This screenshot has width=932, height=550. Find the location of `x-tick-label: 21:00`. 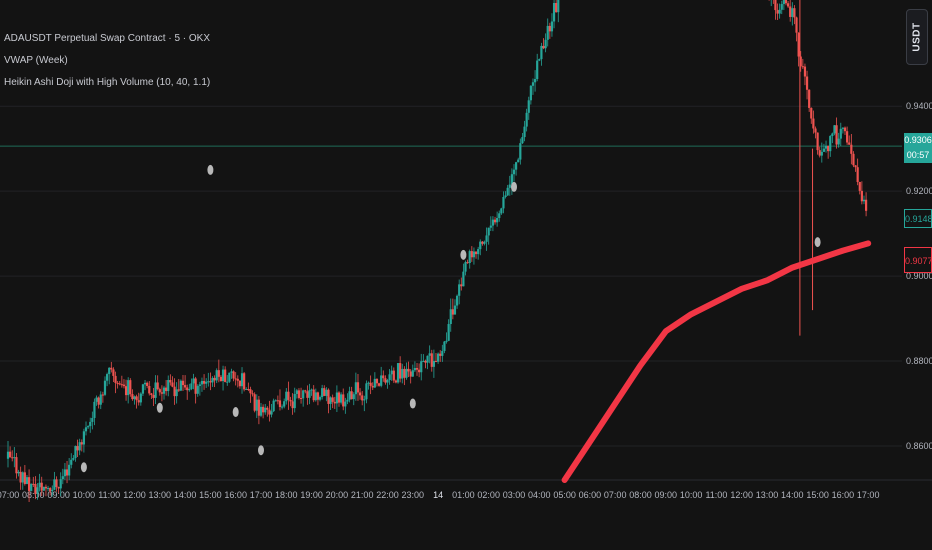

x-tick-label: 21:00 is located at coordinates (362, 495).